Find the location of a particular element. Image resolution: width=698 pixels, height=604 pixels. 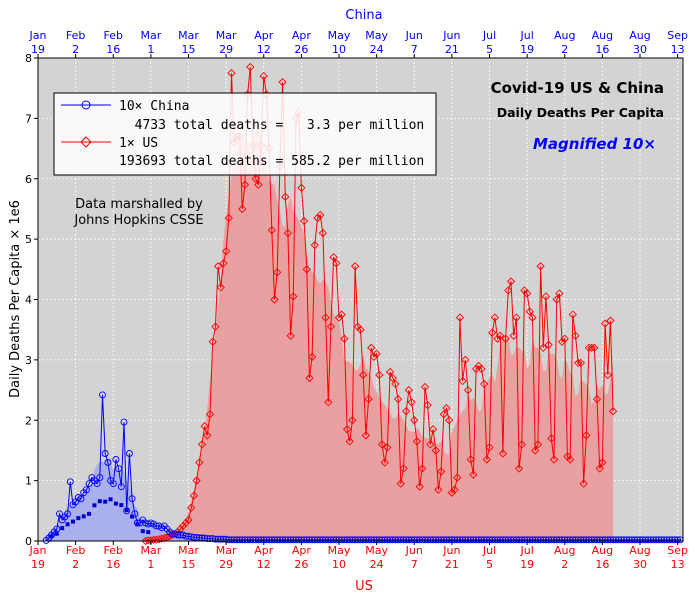

y-axis: 0 1 2 3 4 5 6 7 8 is located at coordinates (31, 300).